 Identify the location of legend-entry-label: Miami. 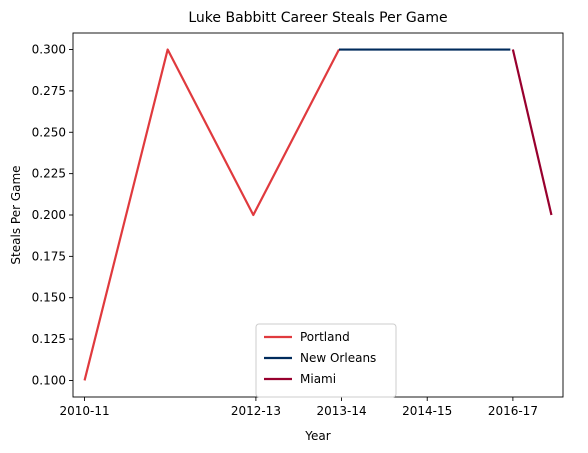
(318, 379).